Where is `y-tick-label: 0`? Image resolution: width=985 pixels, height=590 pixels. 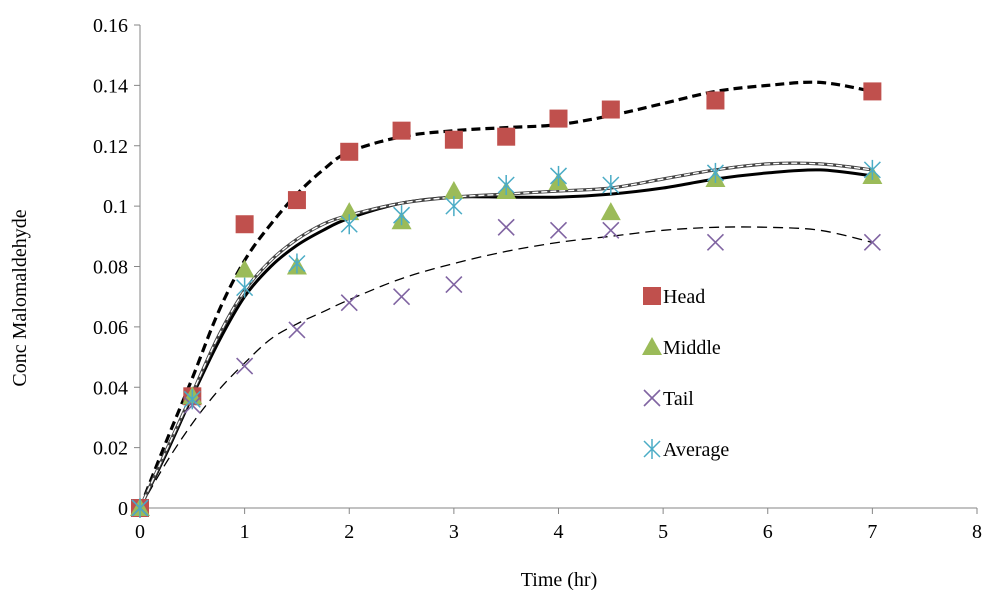
y-tick-label: 0 is located at coordinates (123, 509).